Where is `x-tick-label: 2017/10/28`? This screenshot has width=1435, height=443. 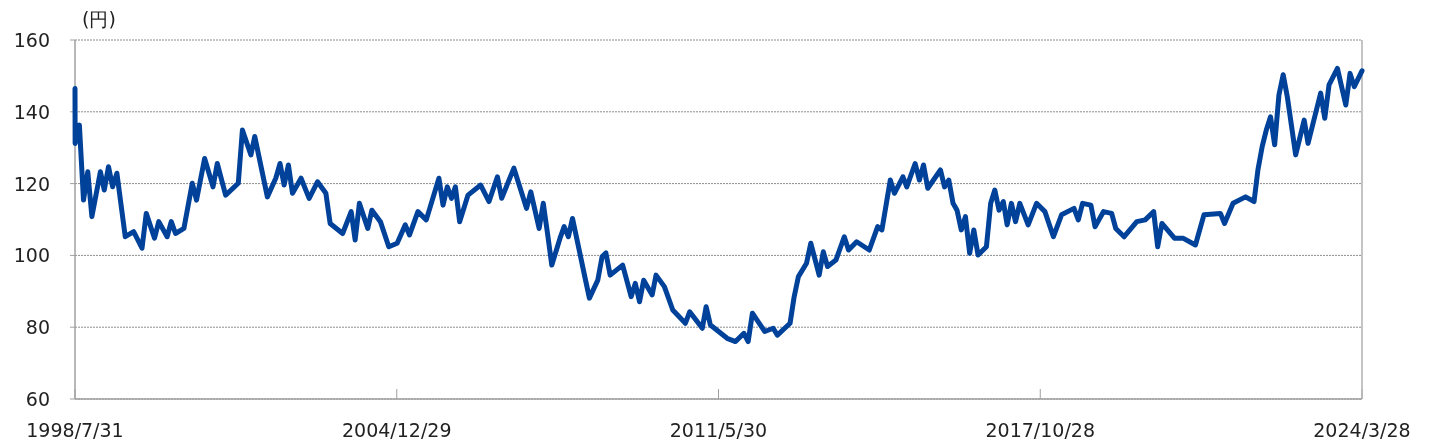 x-tick-label: 2017/10/28 is located at coordinates (1040, 430).